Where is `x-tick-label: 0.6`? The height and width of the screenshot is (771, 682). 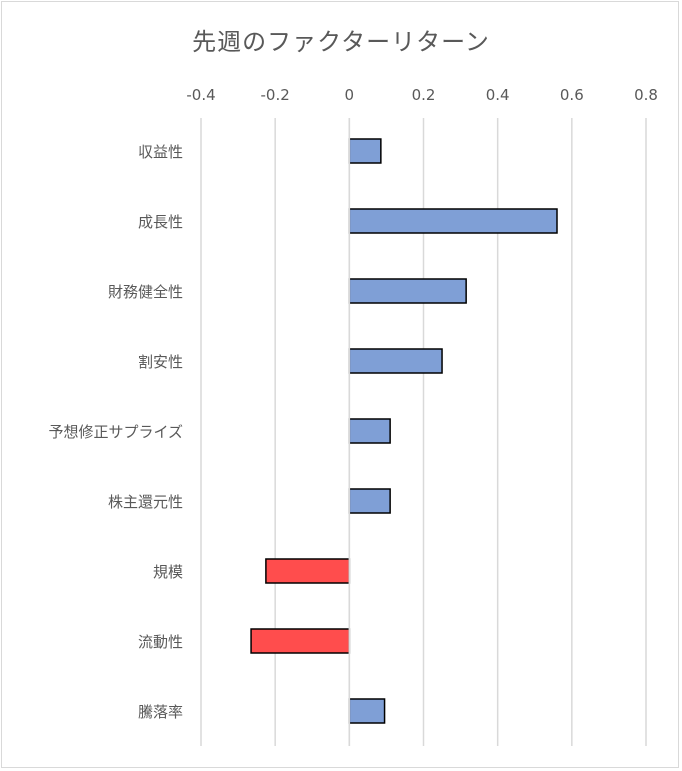
x-tick-label: 0.6 is located at coordinates (572, 95).